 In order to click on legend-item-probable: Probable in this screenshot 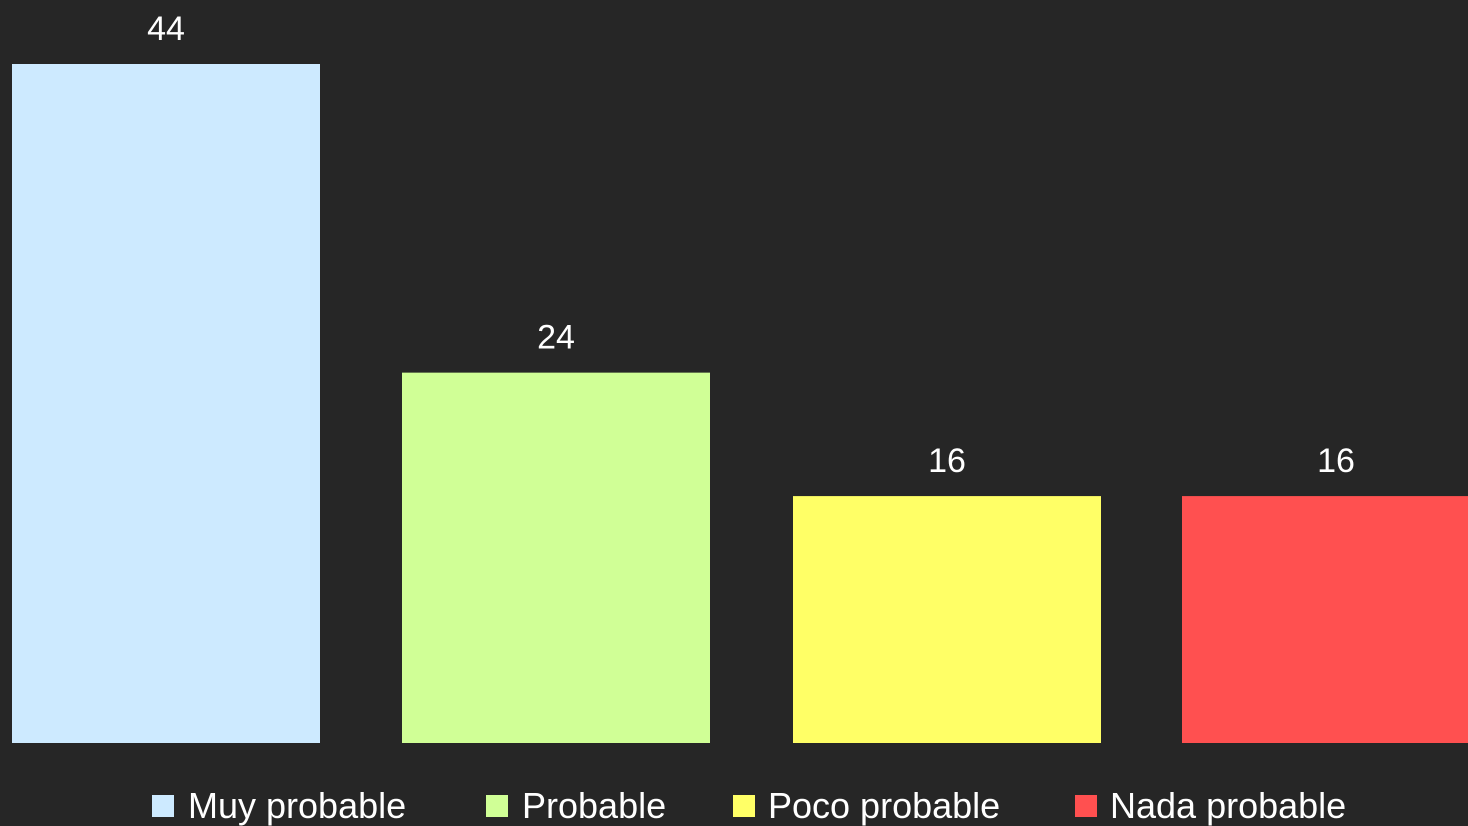, I will do `click(576, 805)`.